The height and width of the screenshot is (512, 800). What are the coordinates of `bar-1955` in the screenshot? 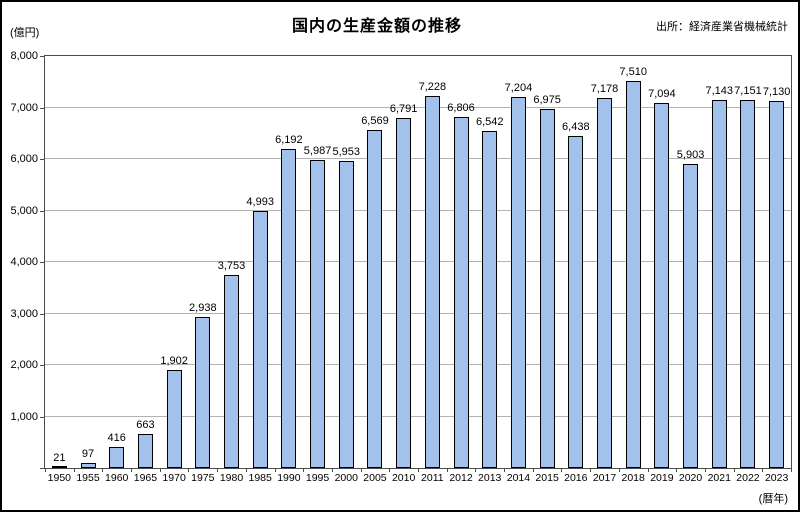 It's located at (88, 465).